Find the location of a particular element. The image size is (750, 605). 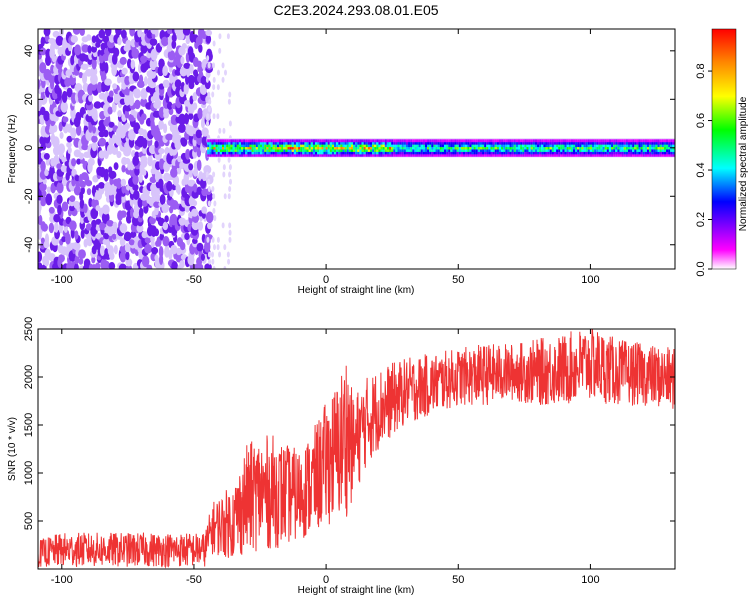

colorbar-tick-label: 0.0 is located at coordinates (701, 268).